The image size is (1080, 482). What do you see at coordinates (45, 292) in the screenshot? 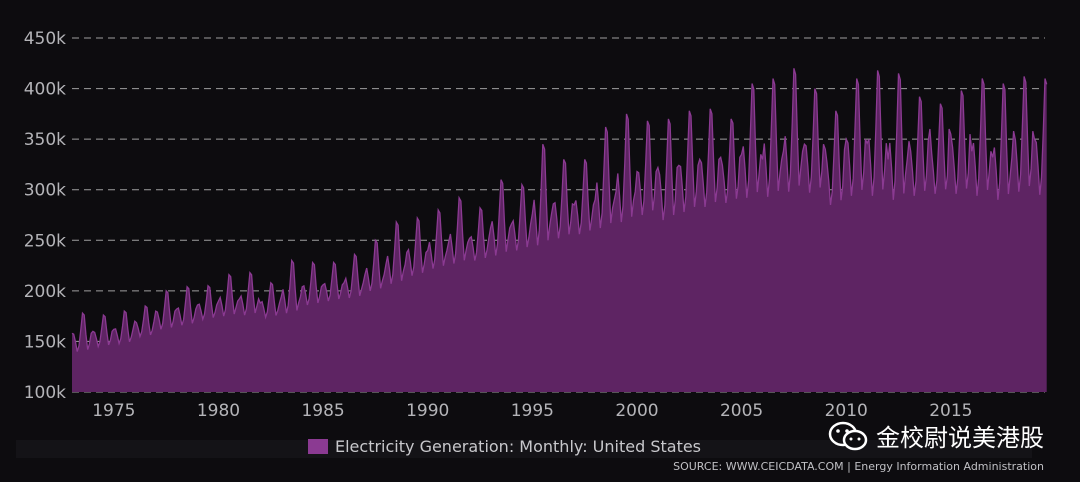
I see `y-tick-label: 200k` at bounding box center [45, 292].